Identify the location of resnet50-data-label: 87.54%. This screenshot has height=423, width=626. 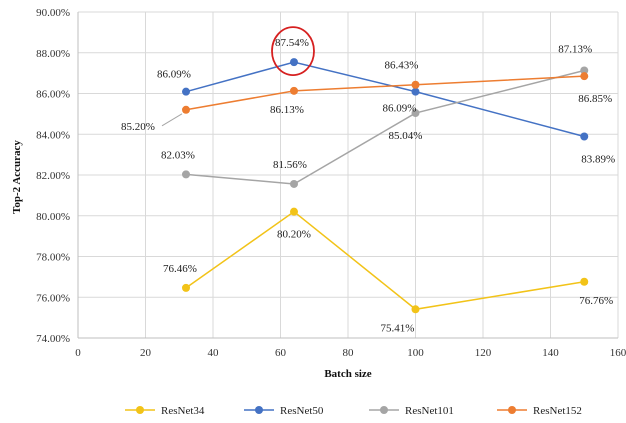
(292, 43).